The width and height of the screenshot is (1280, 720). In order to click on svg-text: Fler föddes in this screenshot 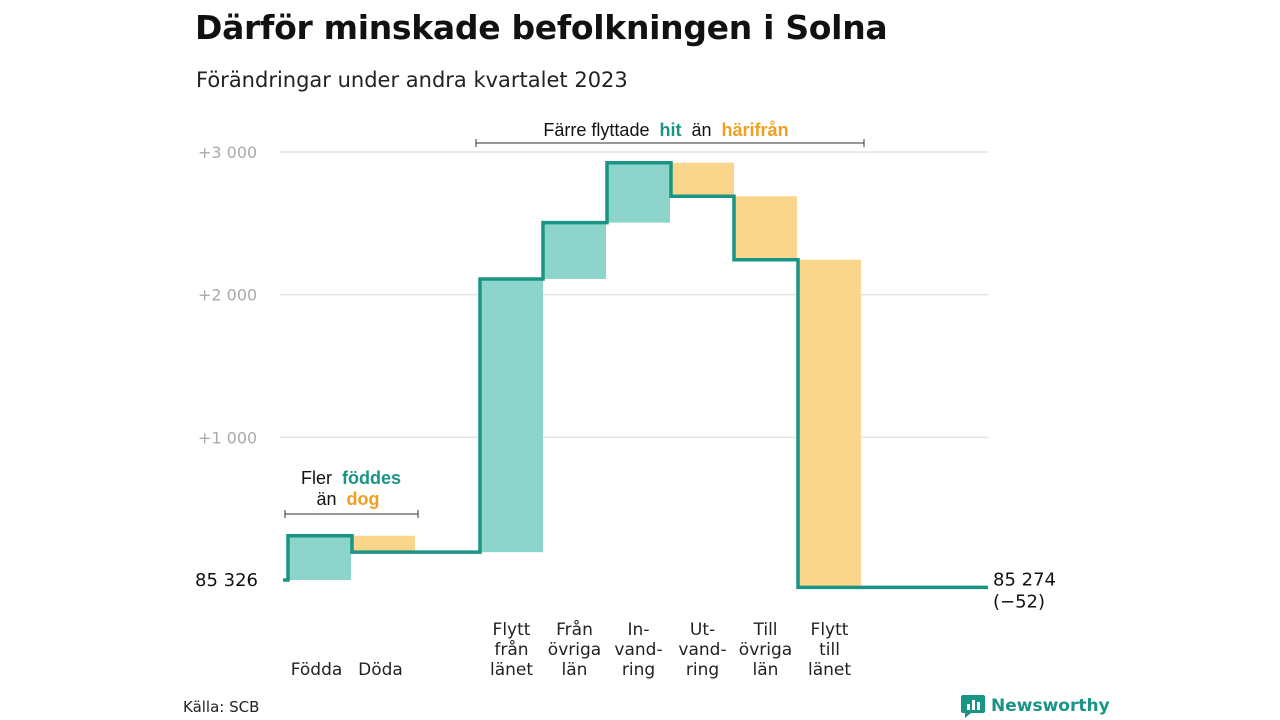, I will do `click(351, 478)`.